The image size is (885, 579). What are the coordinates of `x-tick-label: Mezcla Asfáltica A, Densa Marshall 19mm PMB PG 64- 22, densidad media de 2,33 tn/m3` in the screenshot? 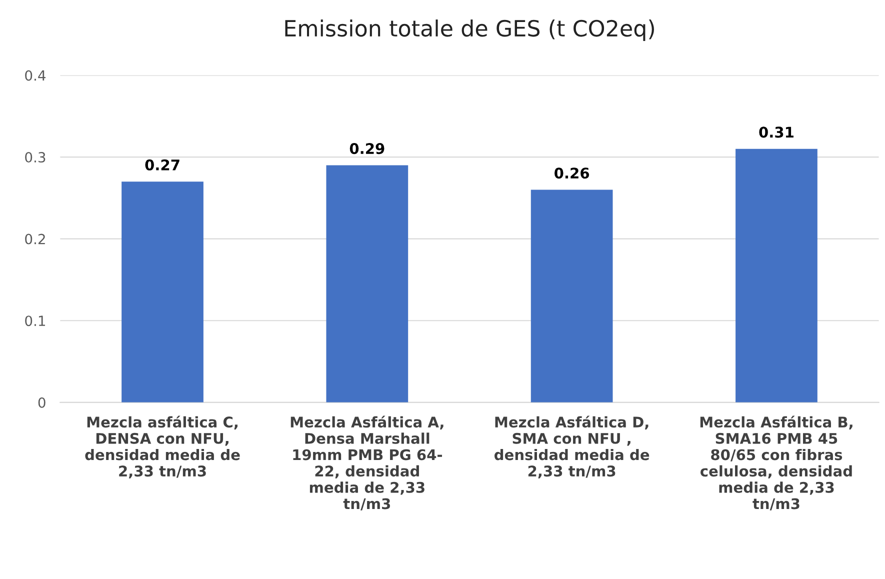 It's located at (367, 463).